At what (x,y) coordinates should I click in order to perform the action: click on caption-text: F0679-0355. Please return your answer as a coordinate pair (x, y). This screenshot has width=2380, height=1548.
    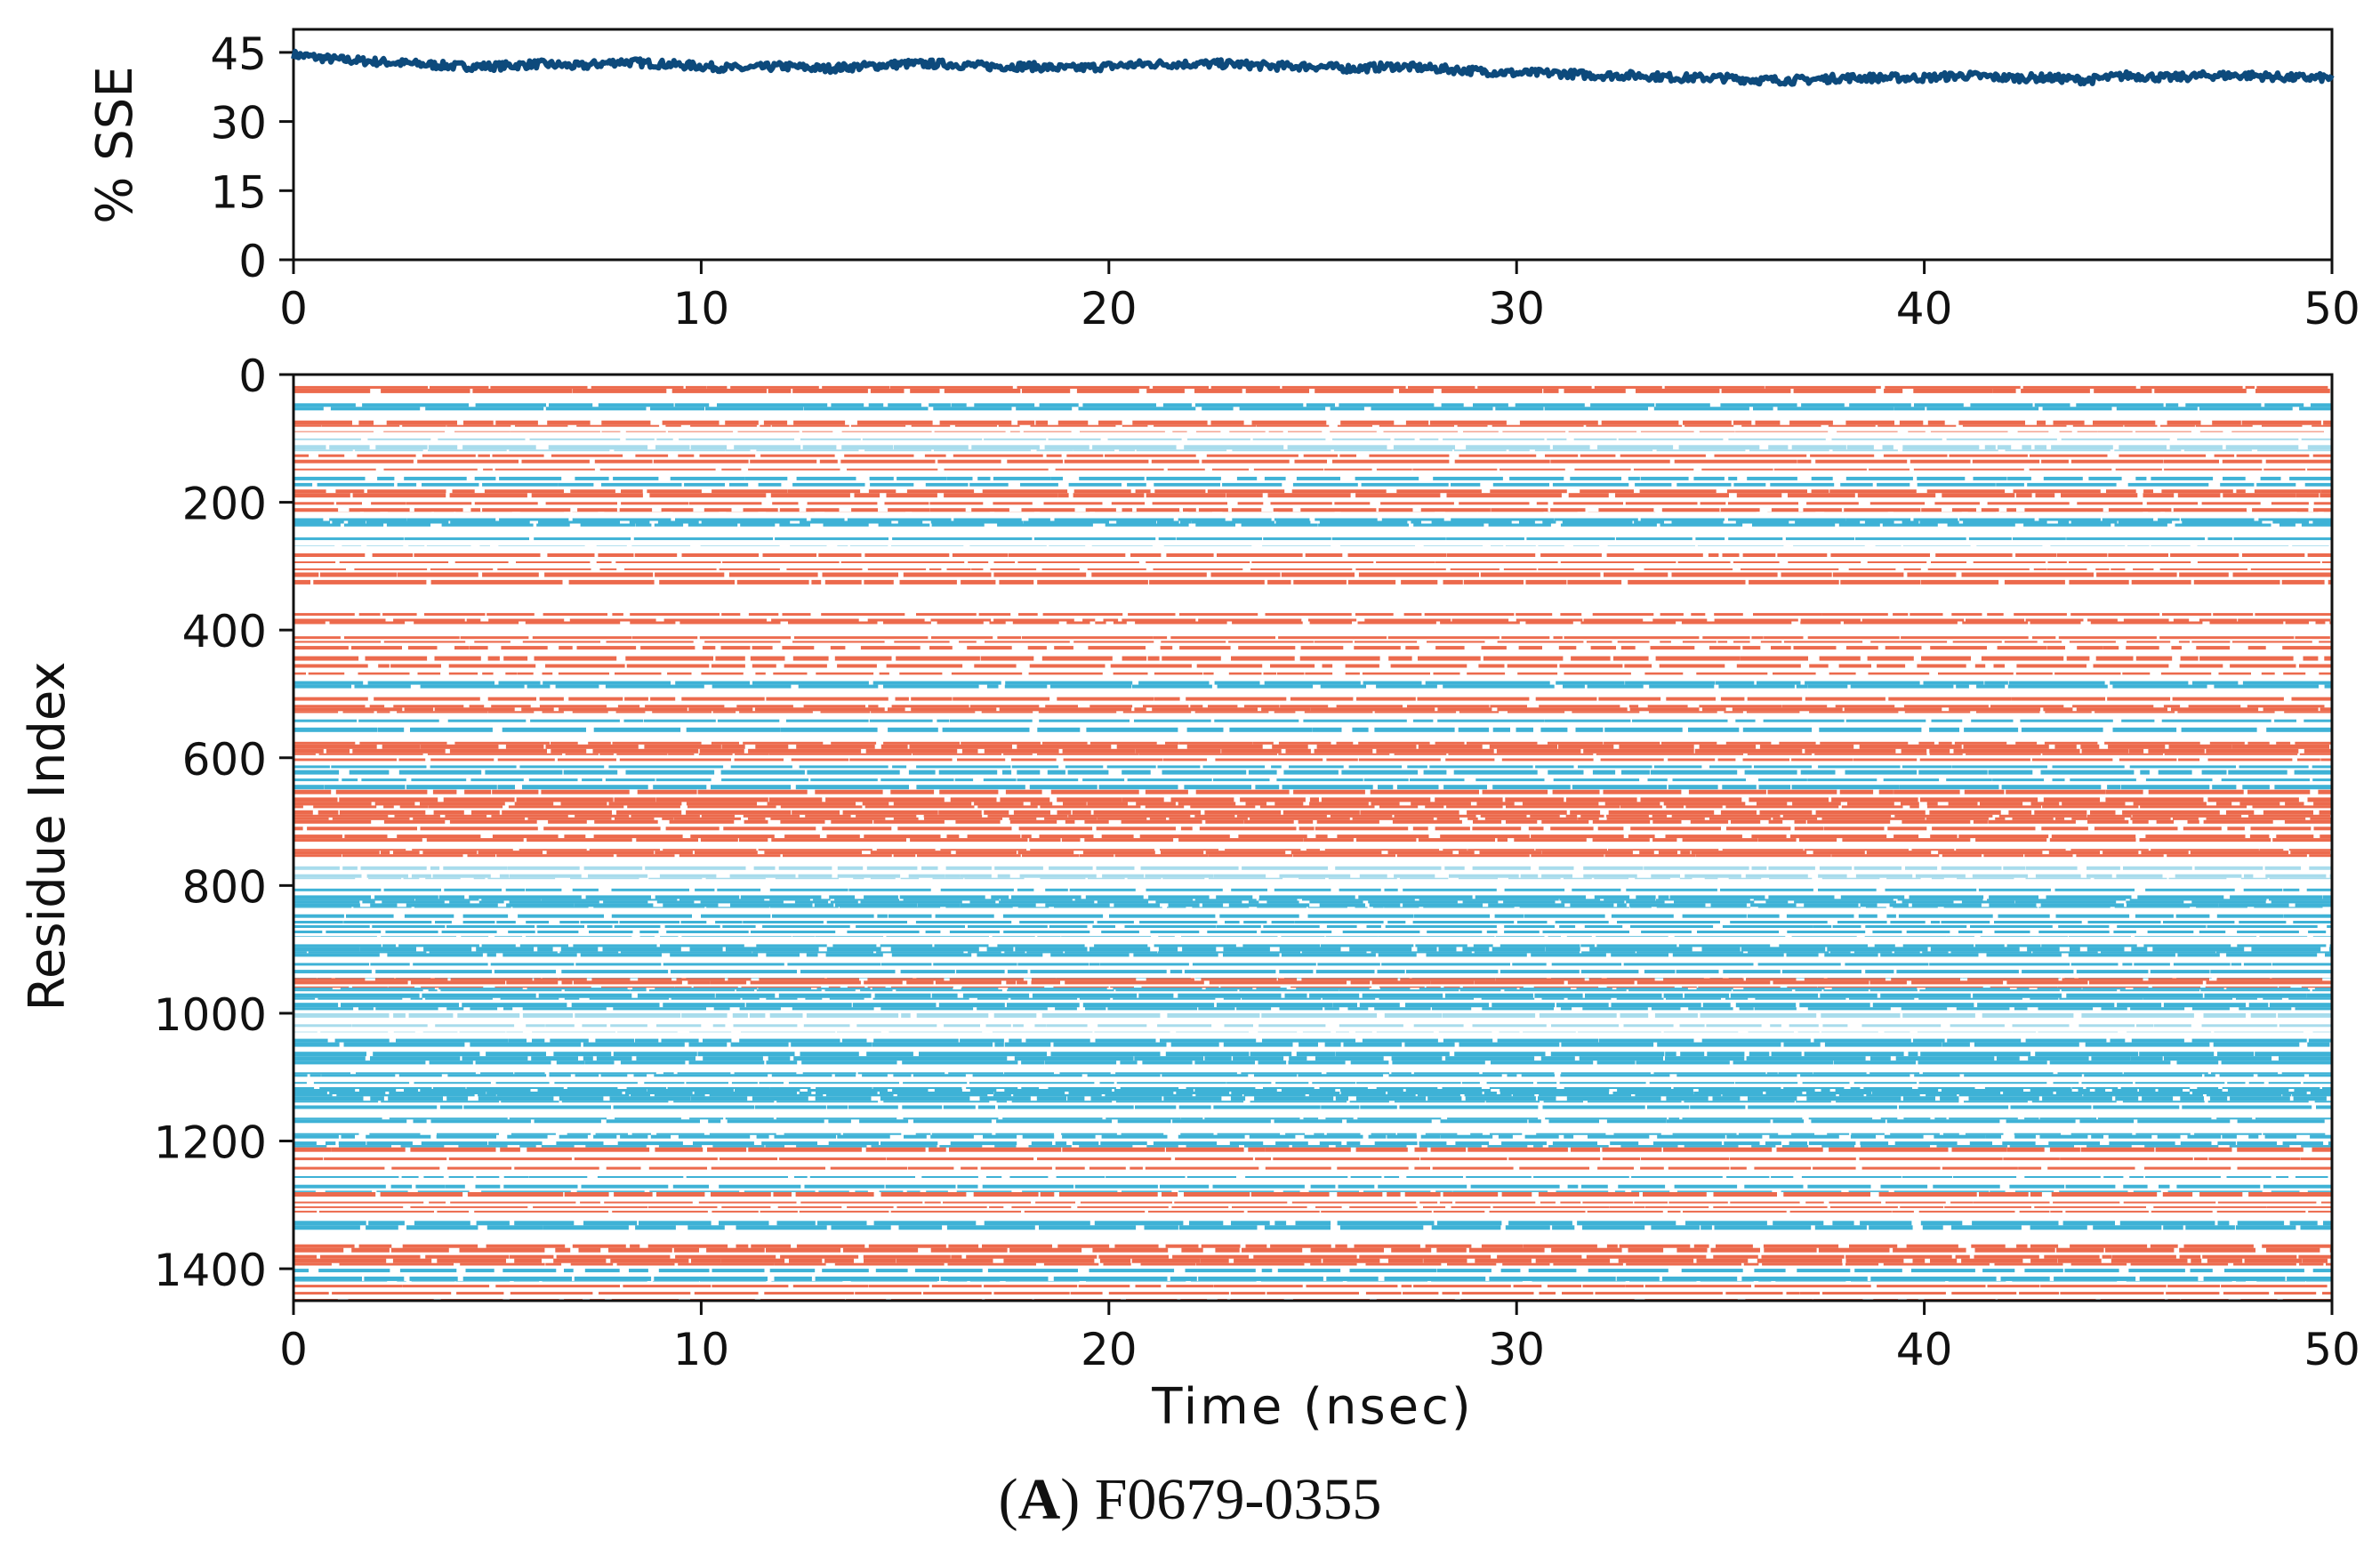
    Looking at the image, I should click on (1238, 1499).